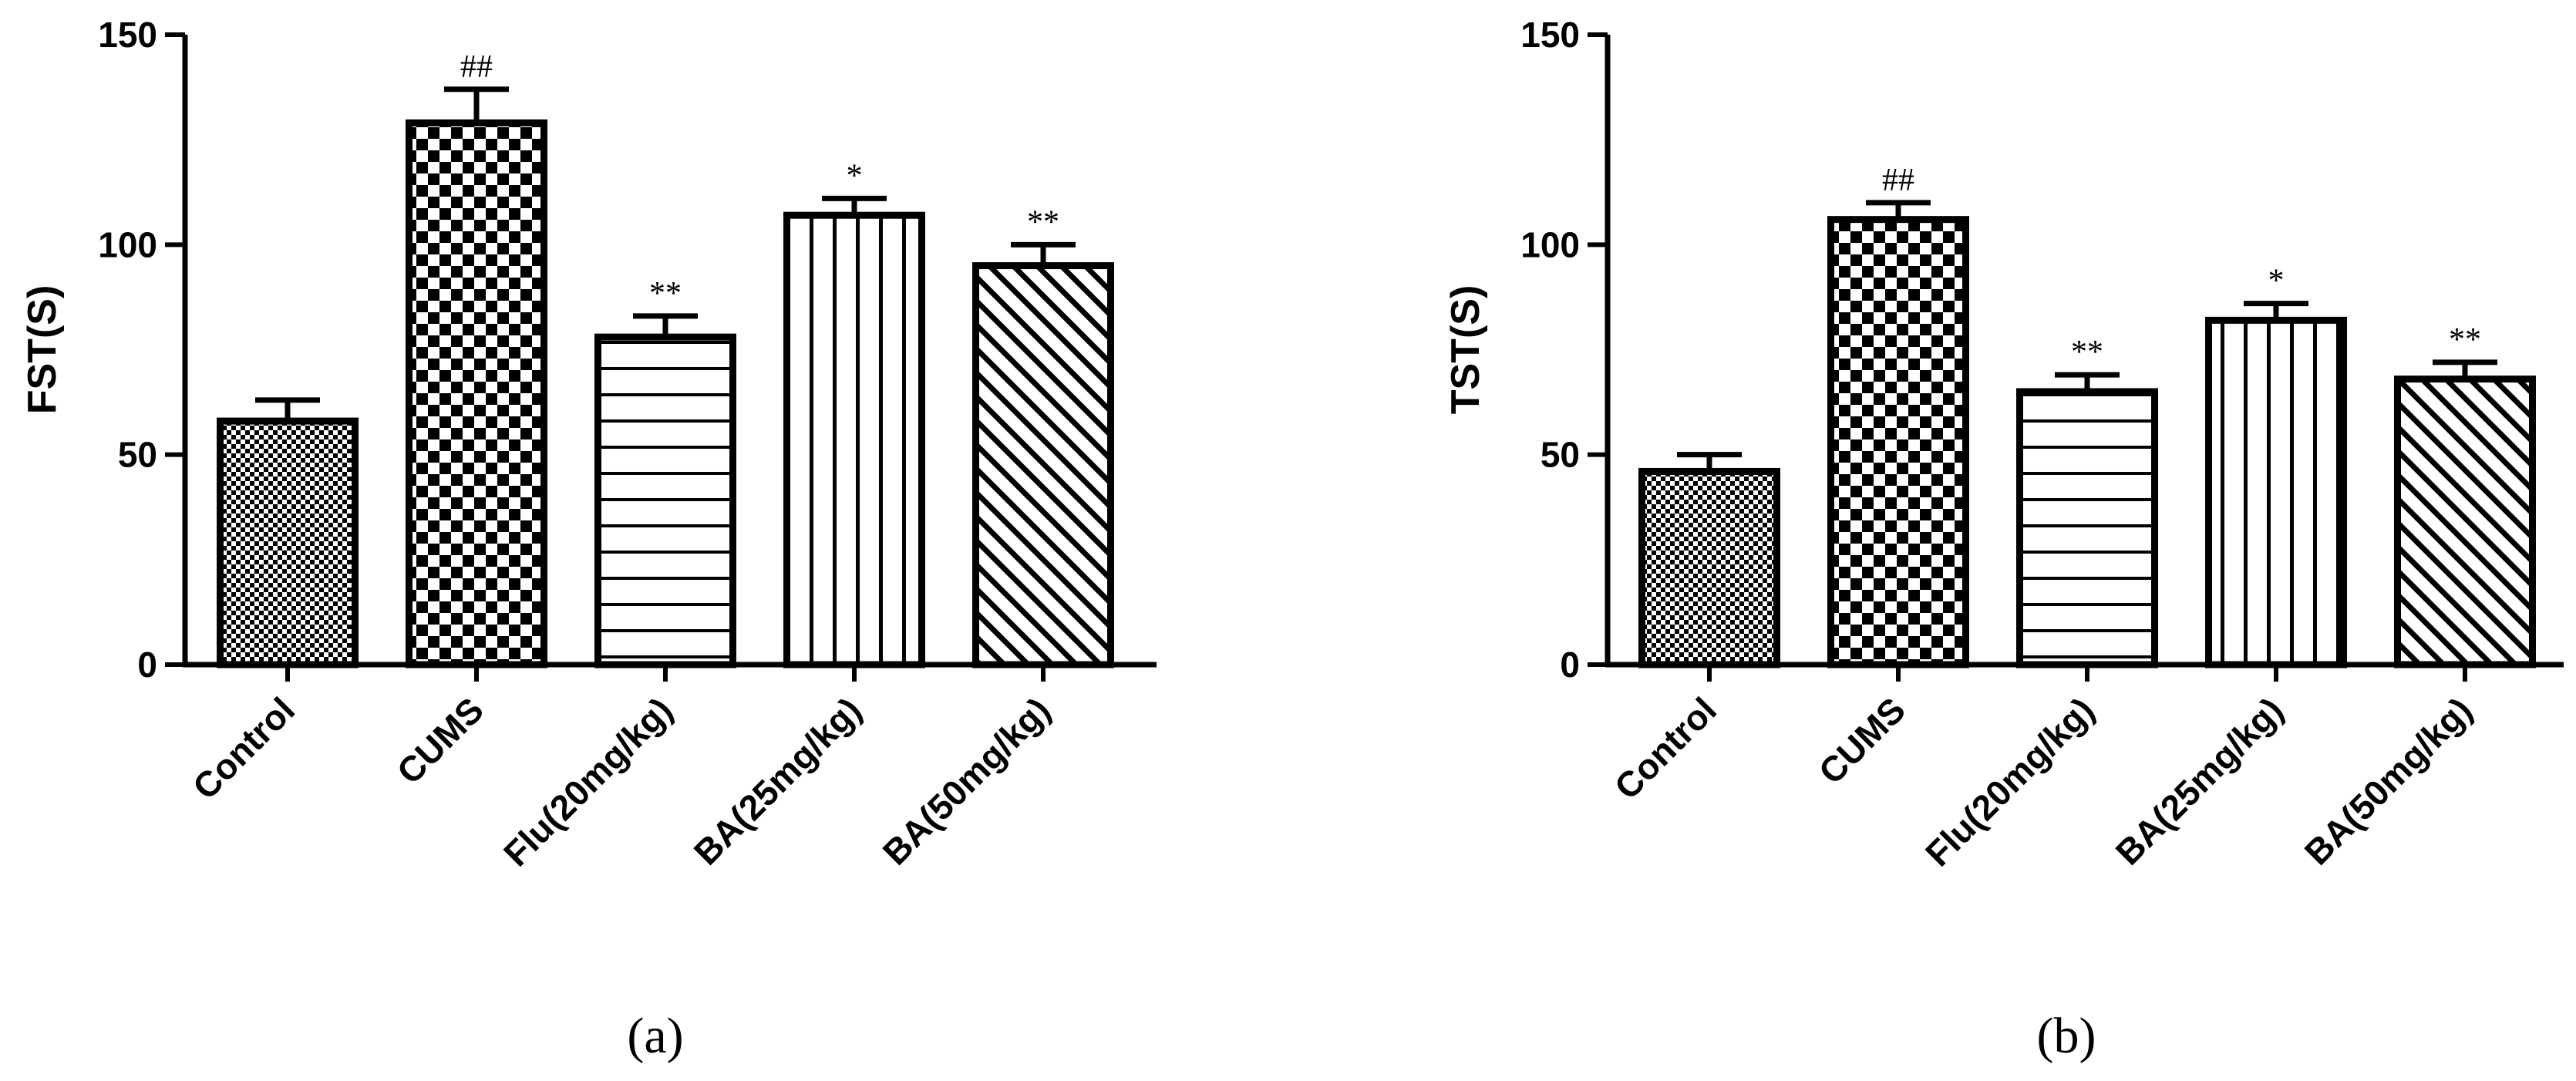 This screenshot has width=2576, height=1081. Describe the element at coordinates (1465, 350) in the screenshot. I see `y-axis-label: TST(S)` at that location.